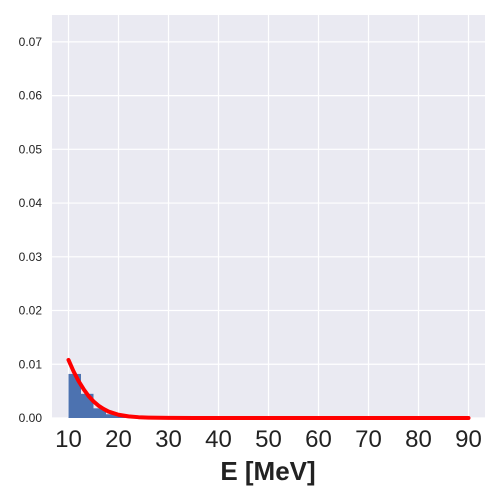 This screenshot has height=500, width=500. I want to click on x-tick-label: 50, so click(268, 439).